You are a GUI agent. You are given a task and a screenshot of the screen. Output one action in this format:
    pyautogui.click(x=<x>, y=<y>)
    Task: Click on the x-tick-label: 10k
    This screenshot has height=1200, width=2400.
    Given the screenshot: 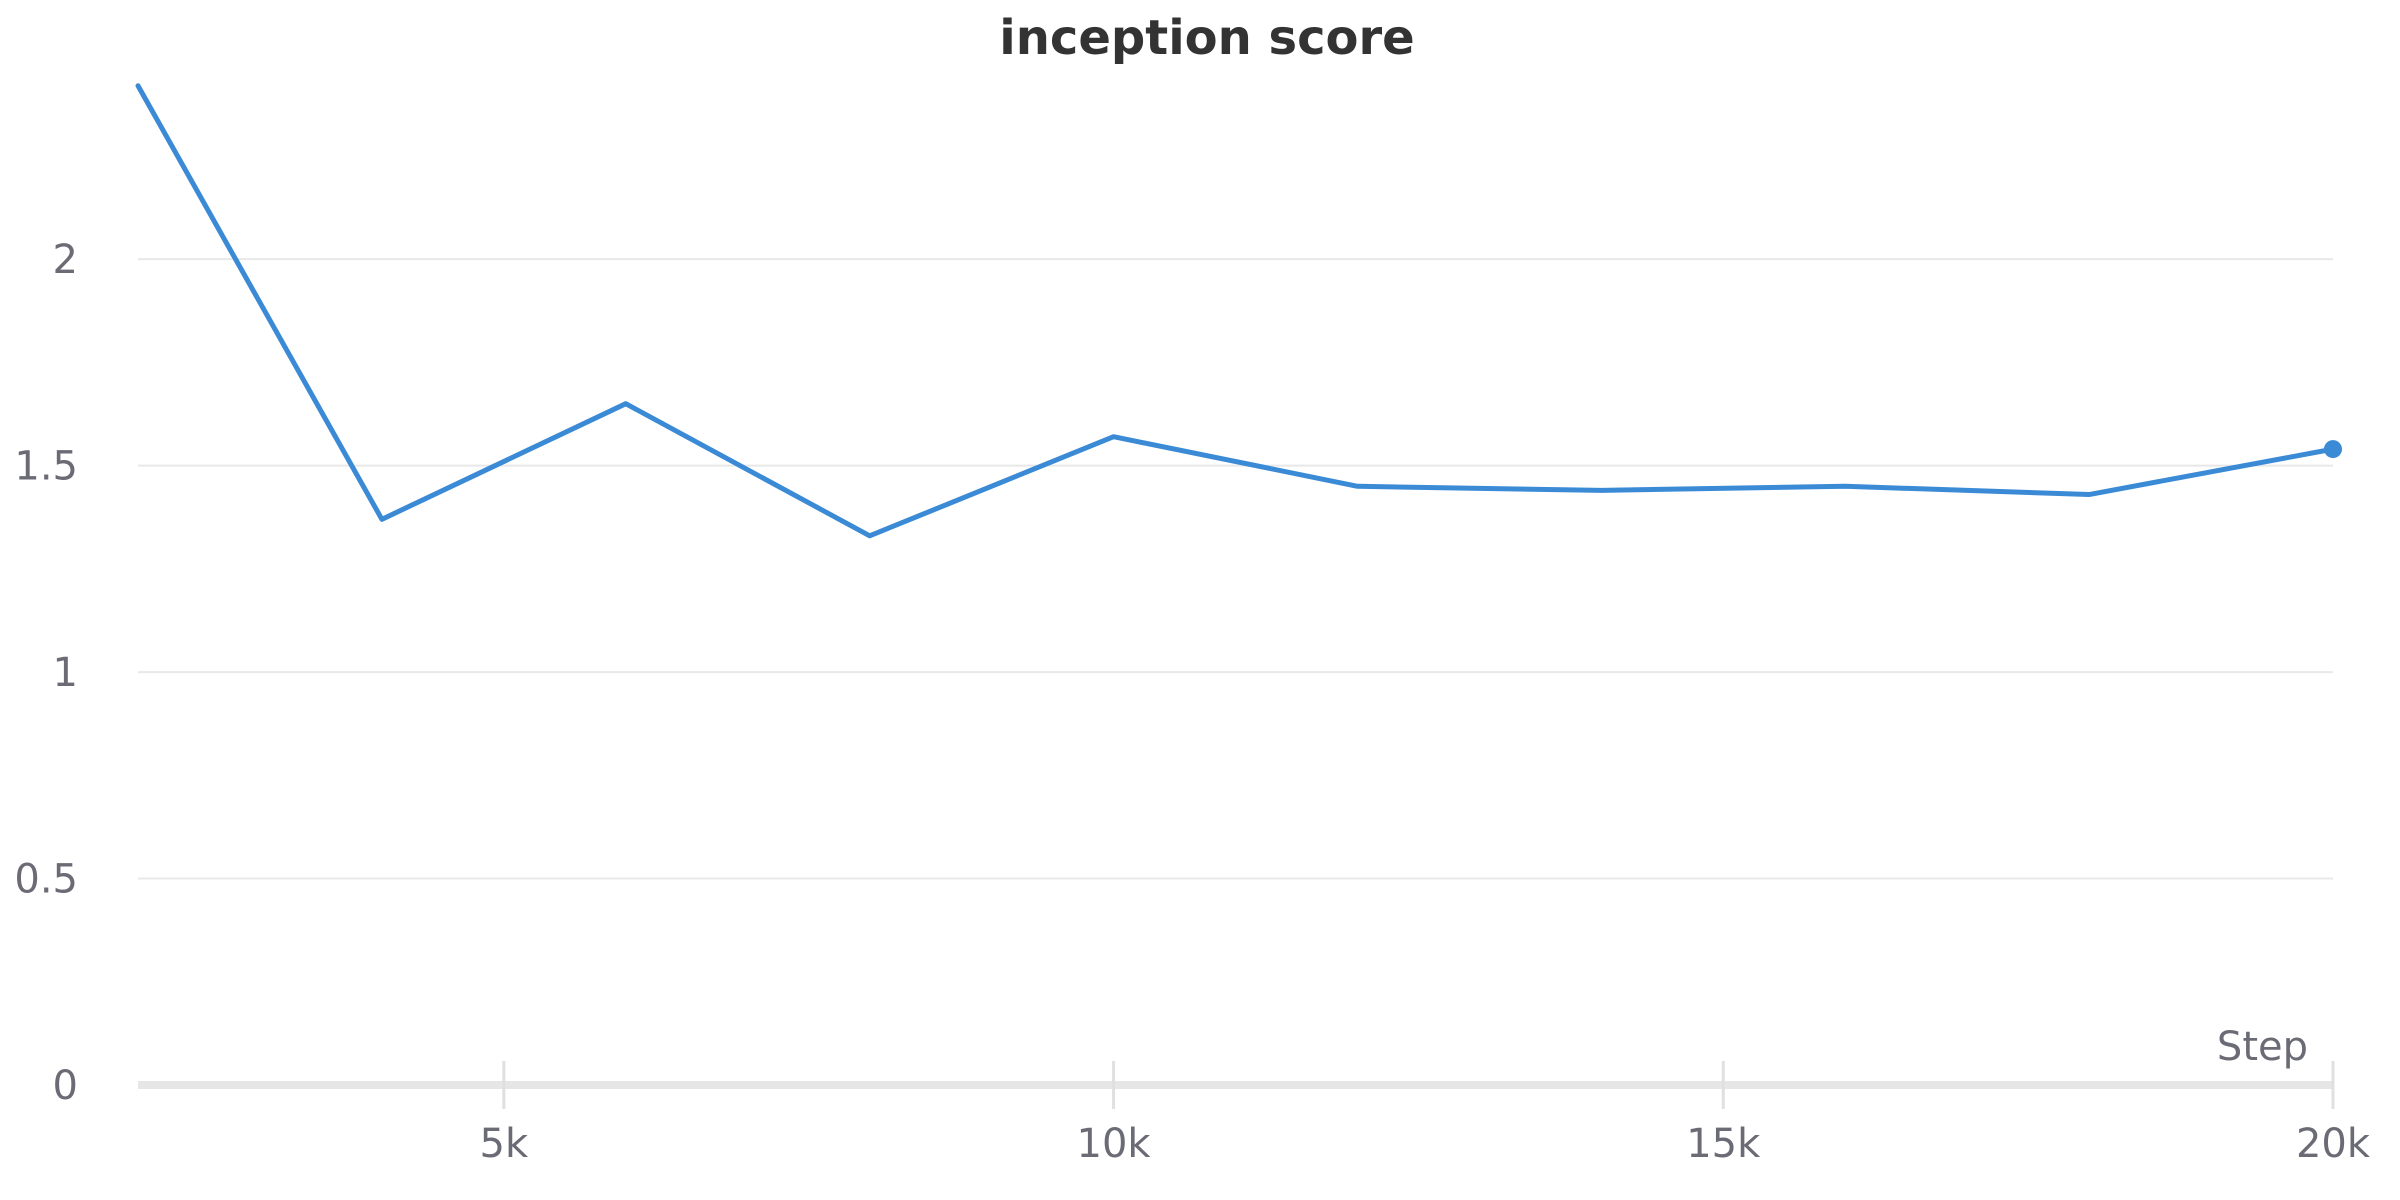 What is the action you would take?
    pyautogui.click(x=1114, y=1144)
    